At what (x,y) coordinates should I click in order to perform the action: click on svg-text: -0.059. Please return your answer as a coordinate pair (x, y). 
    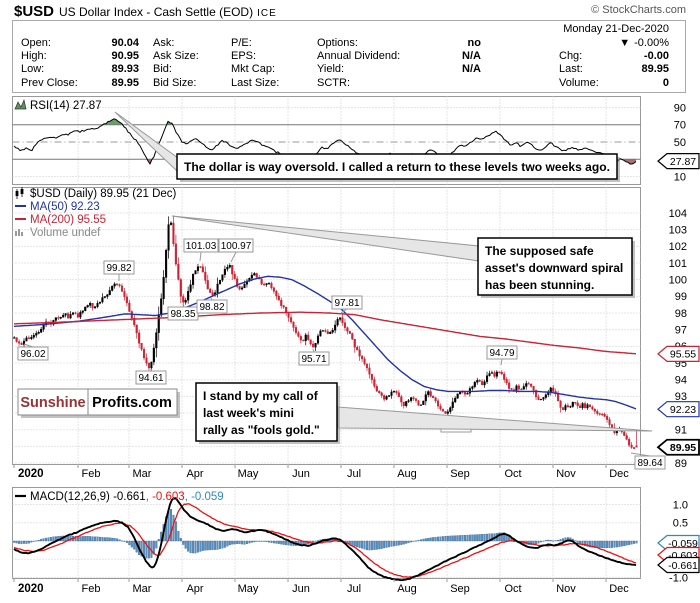
    Looking at the image, I should click on (683, 544).